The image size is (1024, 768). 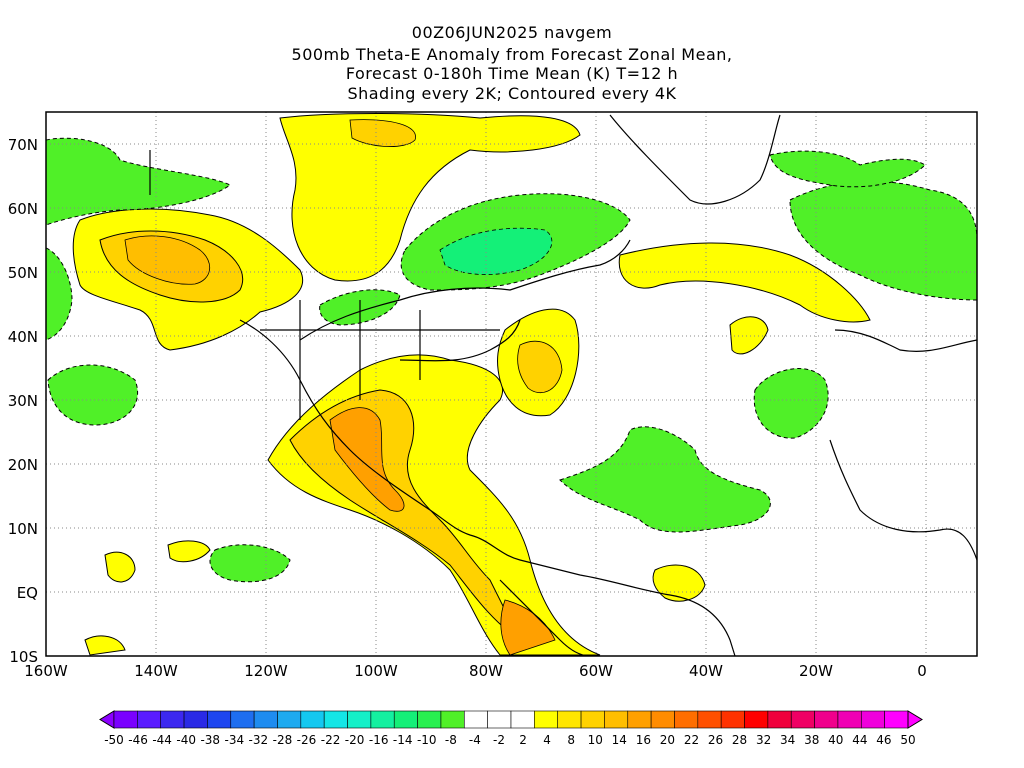 I want to click on shade-trop-warm-c, so click(x=105, y=645).